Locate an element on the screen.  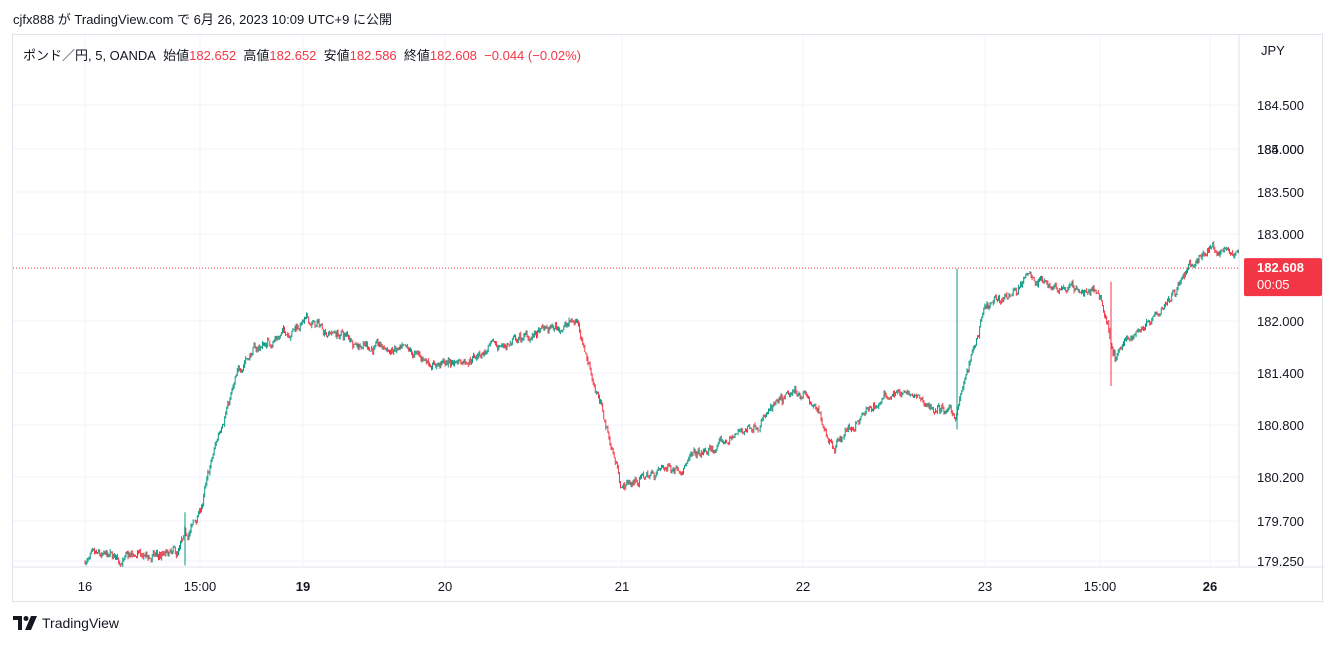
last-price-badge is located at coordinates (1283, 277).